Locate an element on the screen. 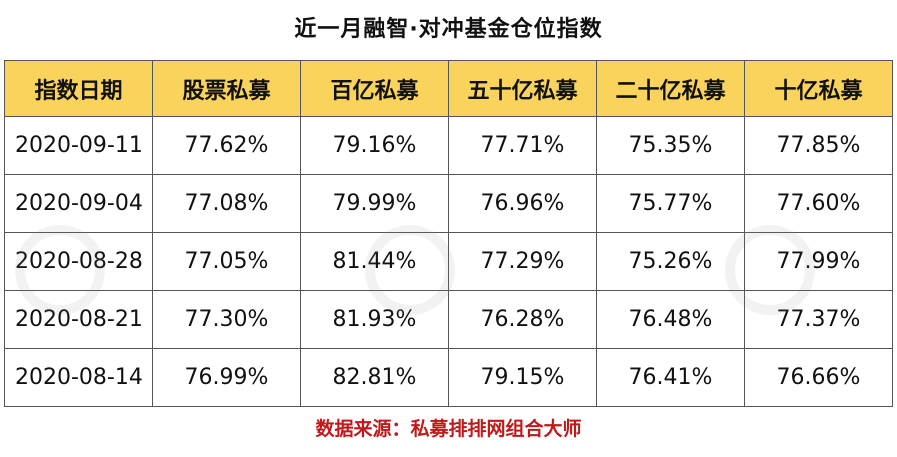 Image resolution: width=897 pixels, height=457 pixels. cell-value: 77.60% is located at coordinates (818, 203).